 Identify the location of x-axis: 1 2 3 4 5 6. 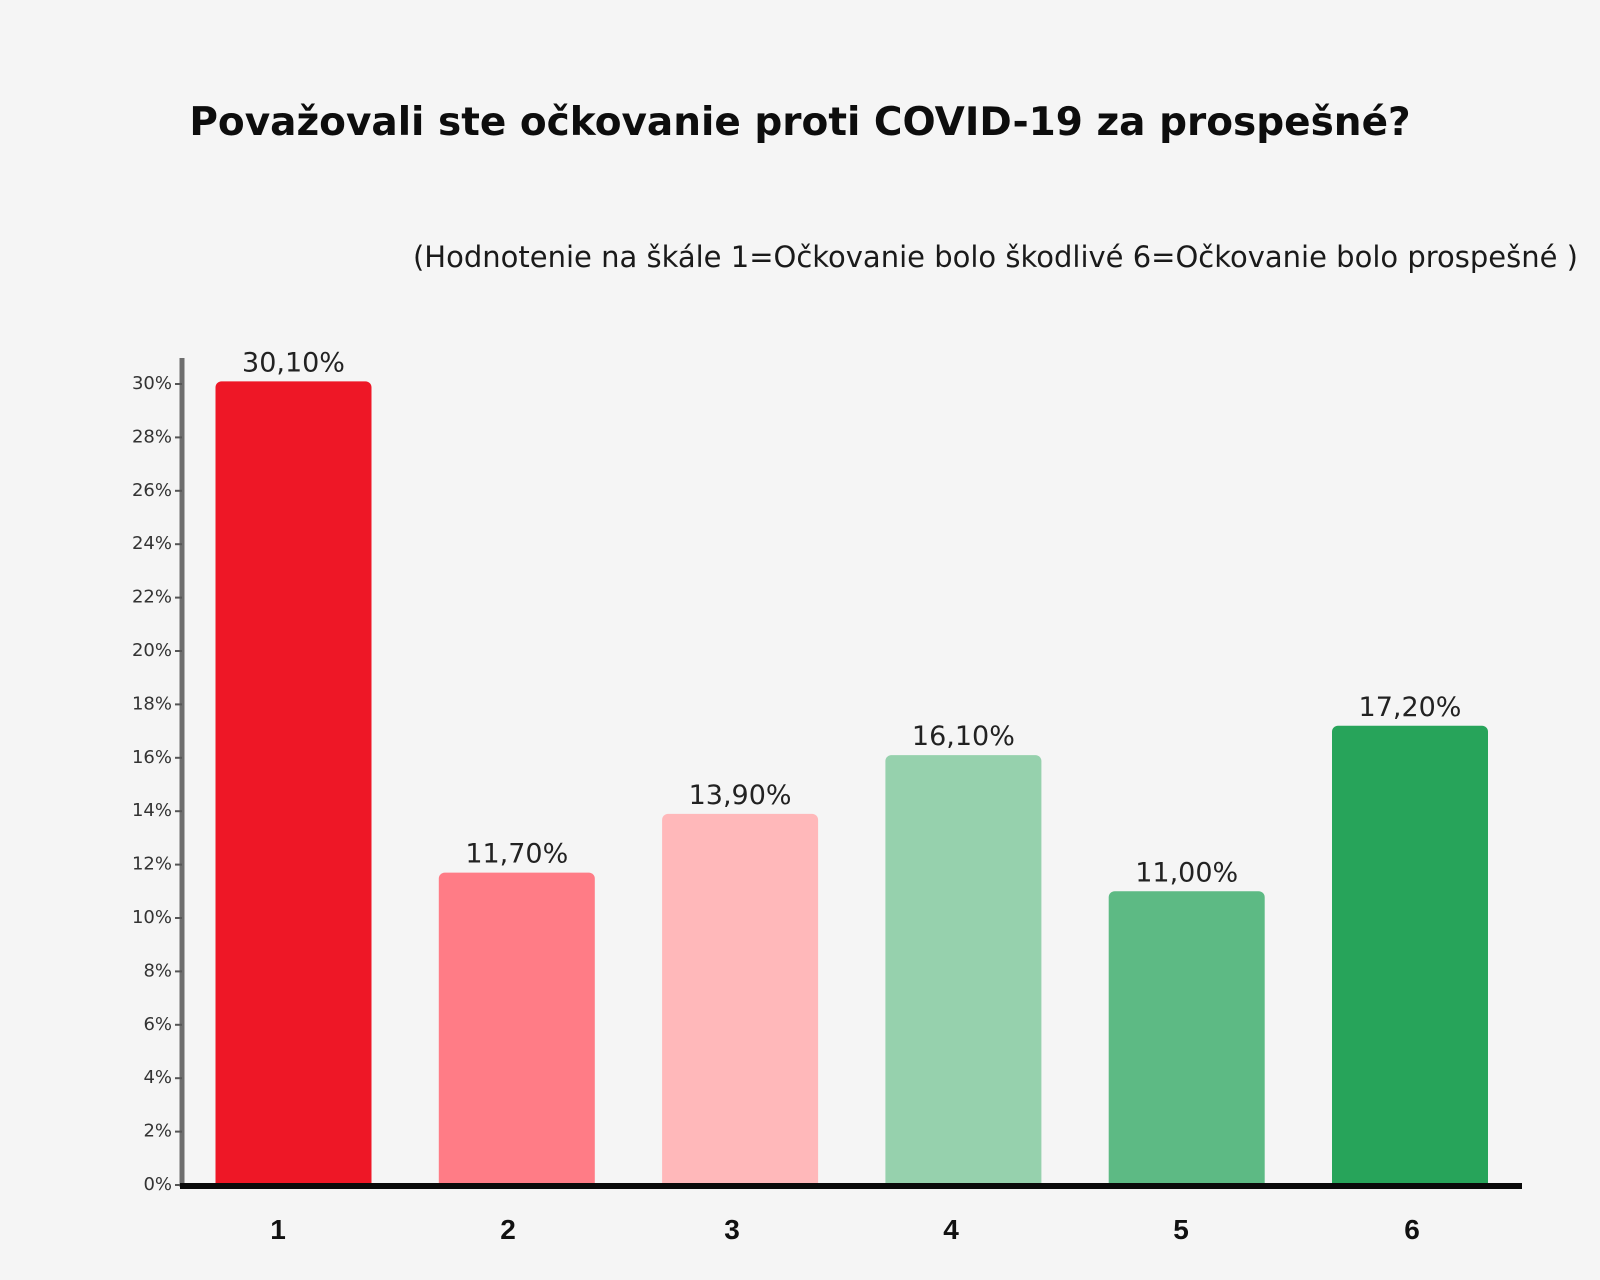
(851, 1214).